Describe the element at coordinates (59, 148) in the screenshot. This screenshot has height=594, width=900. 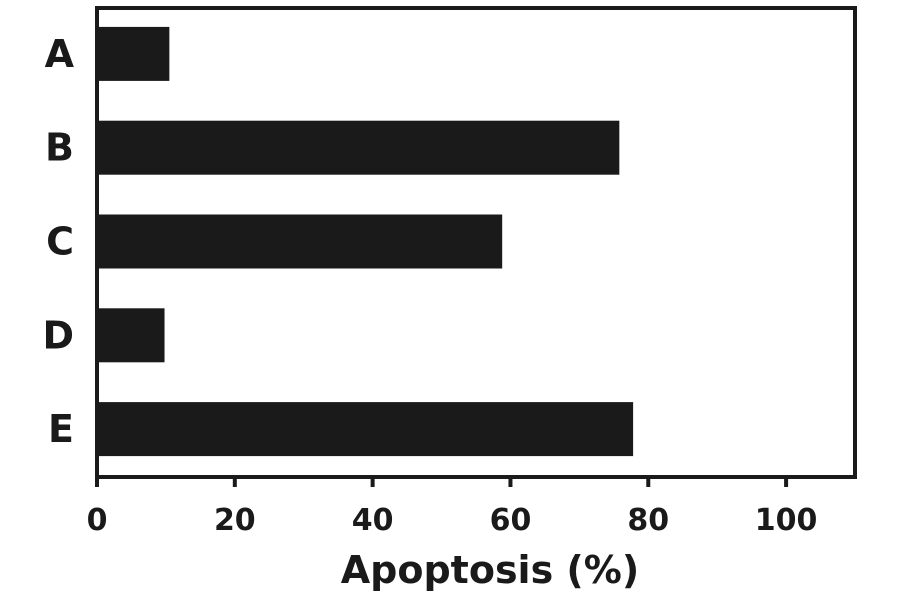
I see `category-label-b: B` at that location.